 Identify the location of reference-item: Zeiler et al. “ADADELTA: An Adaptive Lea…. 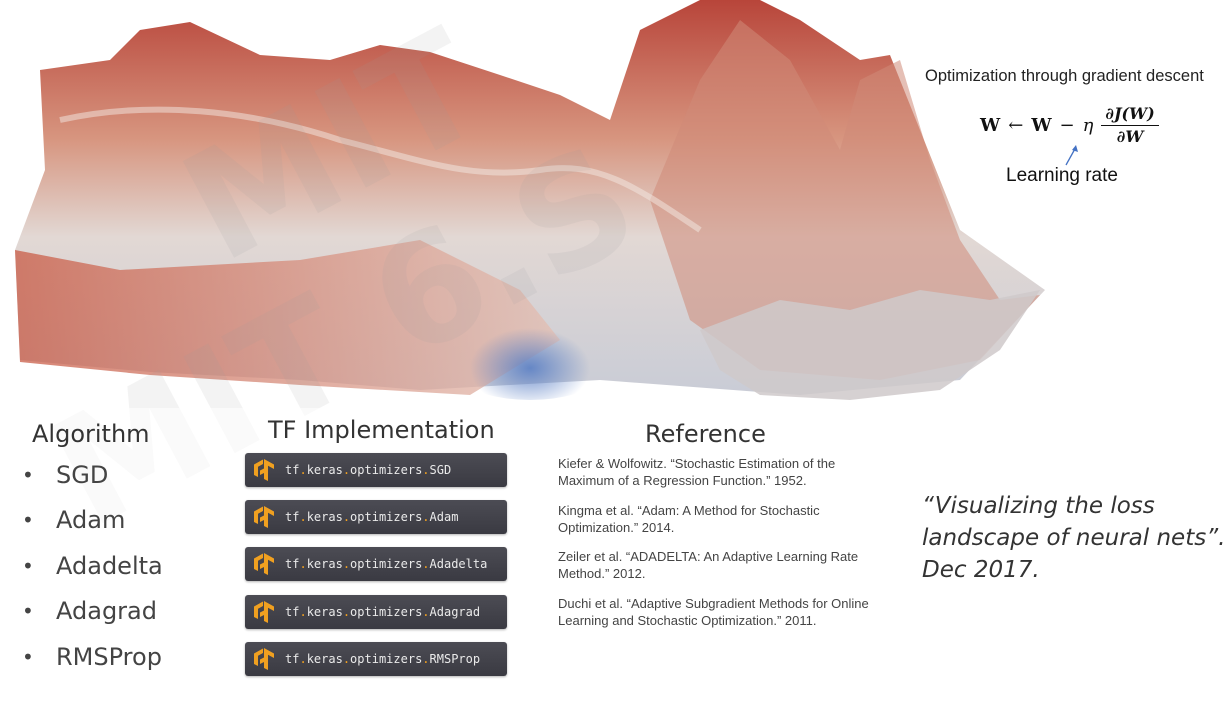
(708, 565).